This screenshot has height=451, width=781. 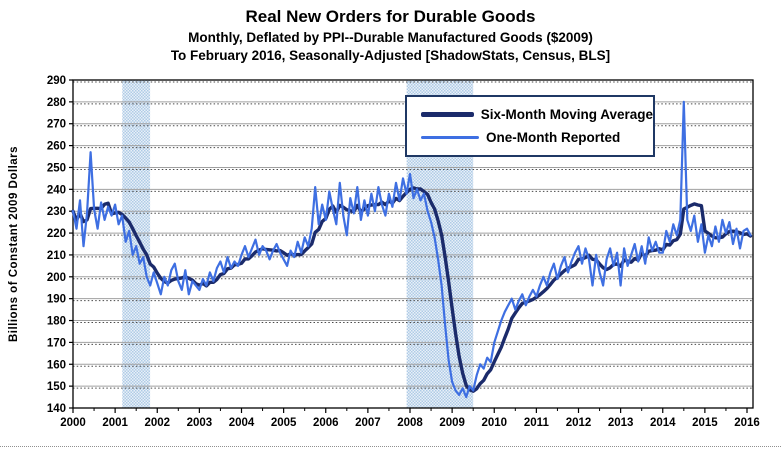 I want to click on x-tick-label: 2013, so click(x=621, y=423).